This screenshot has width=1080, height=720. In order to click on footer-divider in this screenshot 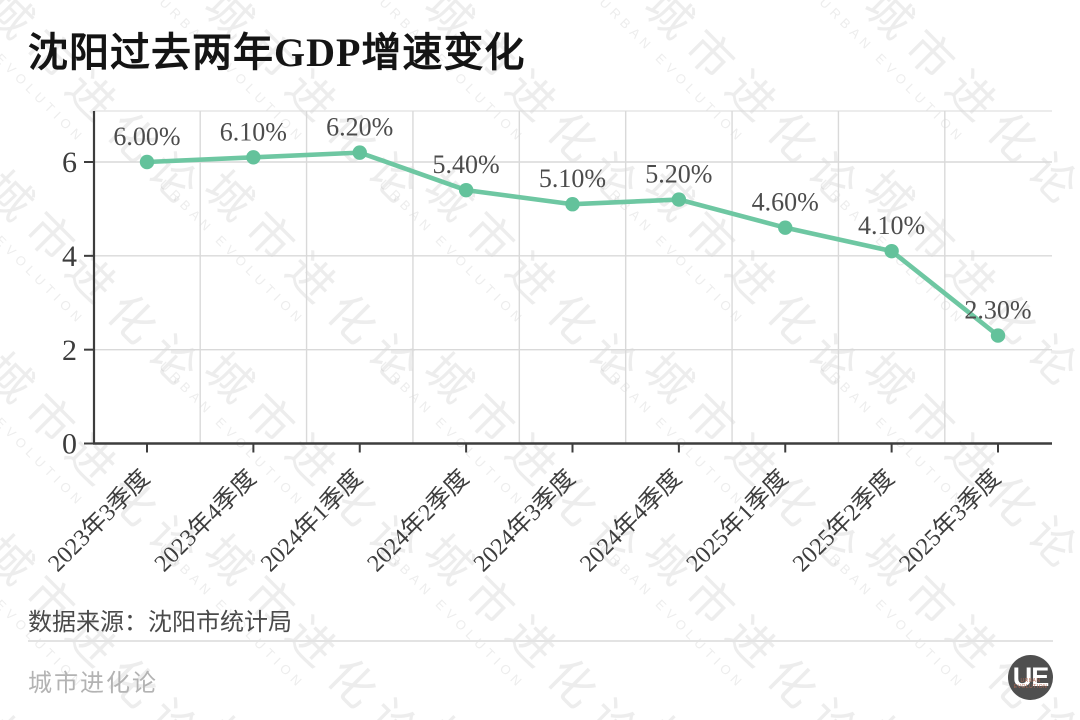, I will do `click(540, 641)`.